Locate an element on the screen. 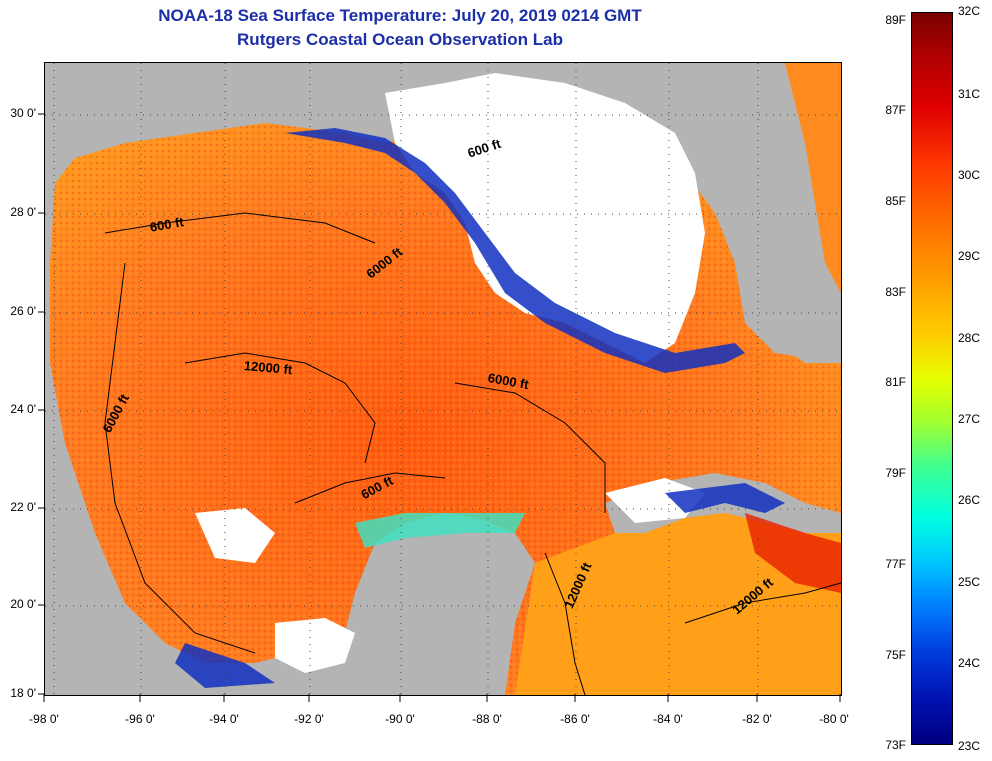  caribbean-water is located at coordinates (678, 604).